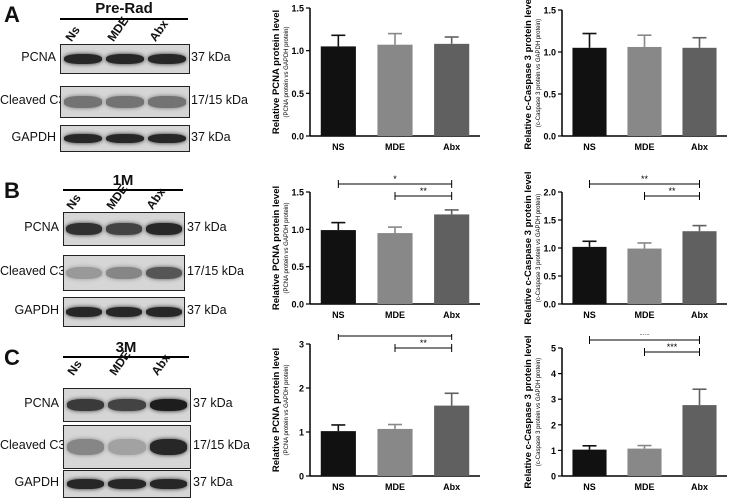 Image resolution: width=740 pixels, height=500 pixels. I want to click on significance-marker: ***, so click(672, 347).